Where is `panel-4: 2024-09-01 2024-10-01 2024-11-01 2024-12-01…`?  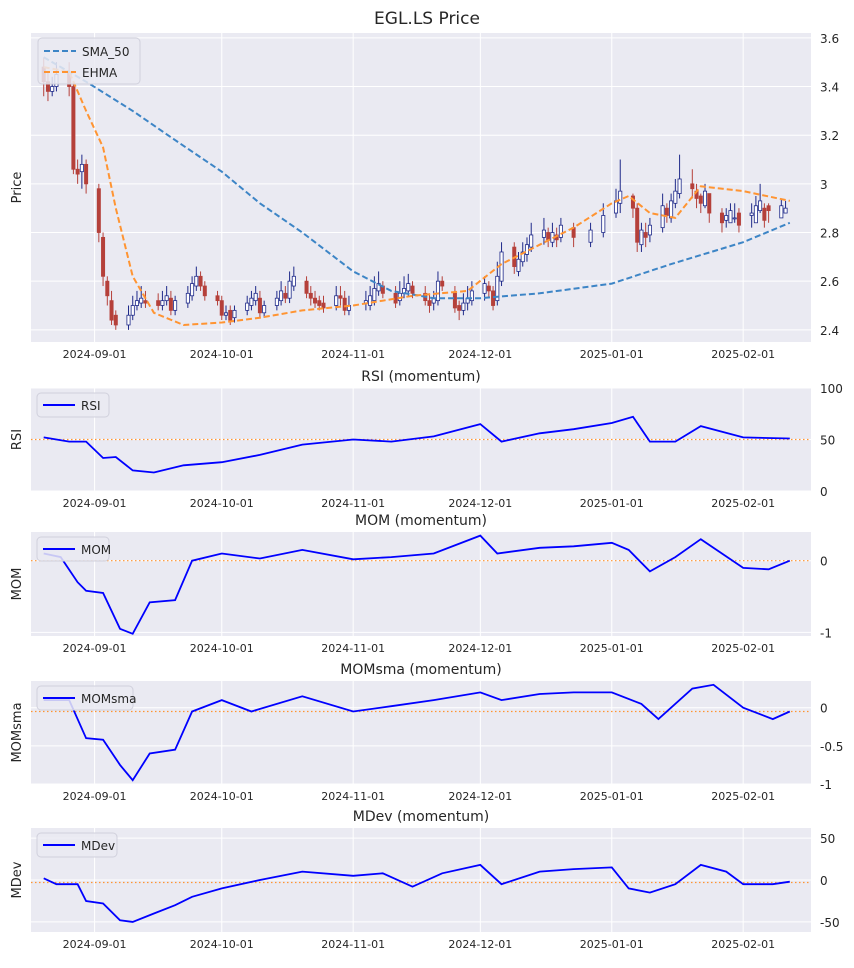 panel-4: 2024-09-01 2024-10-01 2024-11-01 2024-12-01… is located at coordinates (426, 732).